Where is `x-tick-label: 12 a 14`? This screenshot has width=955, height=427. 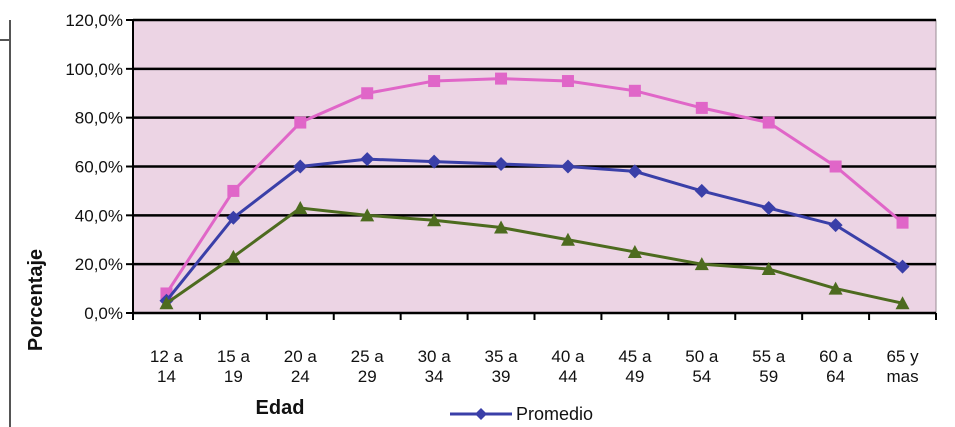
x-tick-label: 12 a 14 is located at coordinates (167, 366).